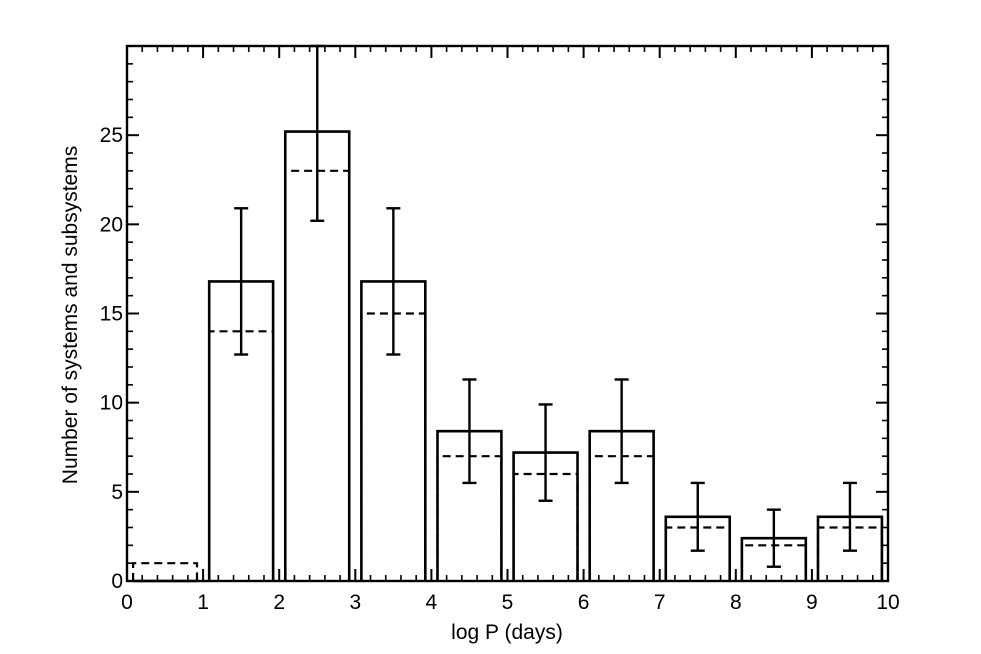  I want to click on x-axis-title: log P (days), so click(507, 632).